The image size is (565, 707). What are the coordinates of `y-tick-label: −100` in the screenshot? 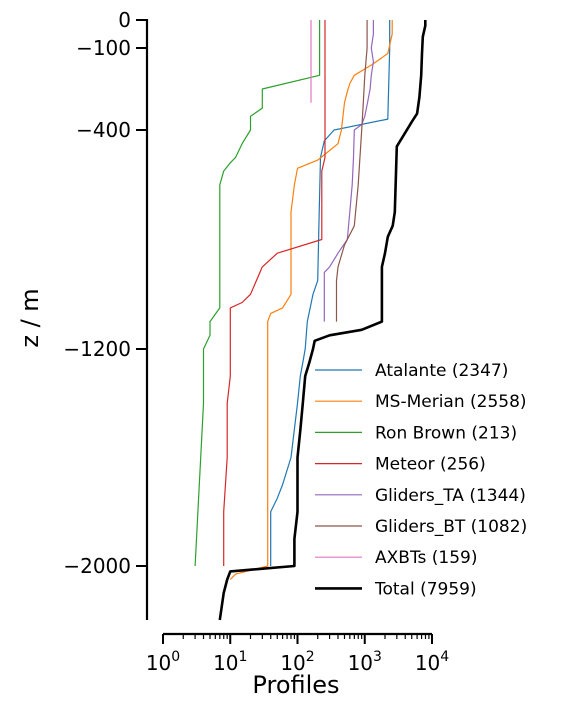 It's located at (103, 48).